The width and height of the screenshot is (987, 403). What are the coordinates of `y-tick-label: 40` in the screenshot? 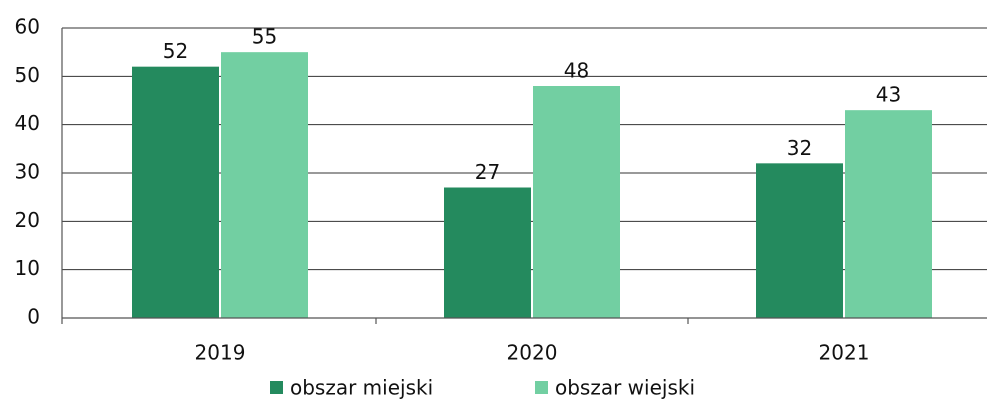 It's located at (27, 123).